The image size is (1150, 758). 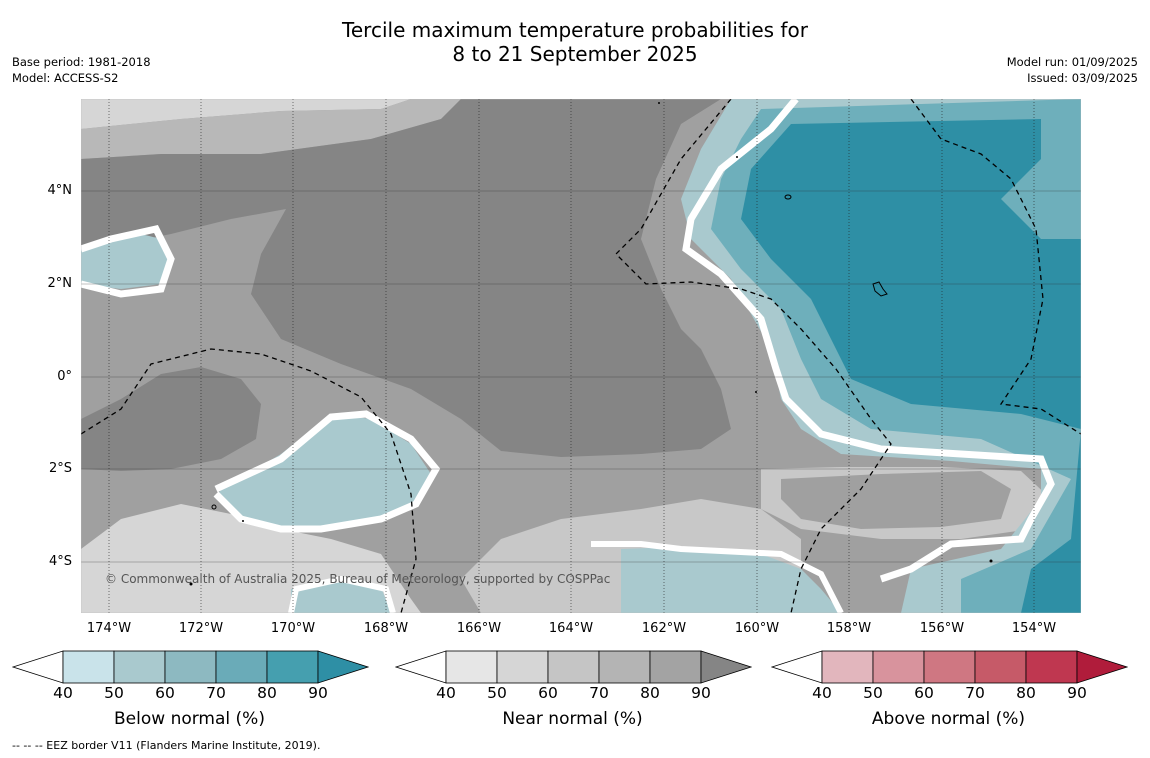 I want to click on outline-below-center, so click(x=327, y=471).